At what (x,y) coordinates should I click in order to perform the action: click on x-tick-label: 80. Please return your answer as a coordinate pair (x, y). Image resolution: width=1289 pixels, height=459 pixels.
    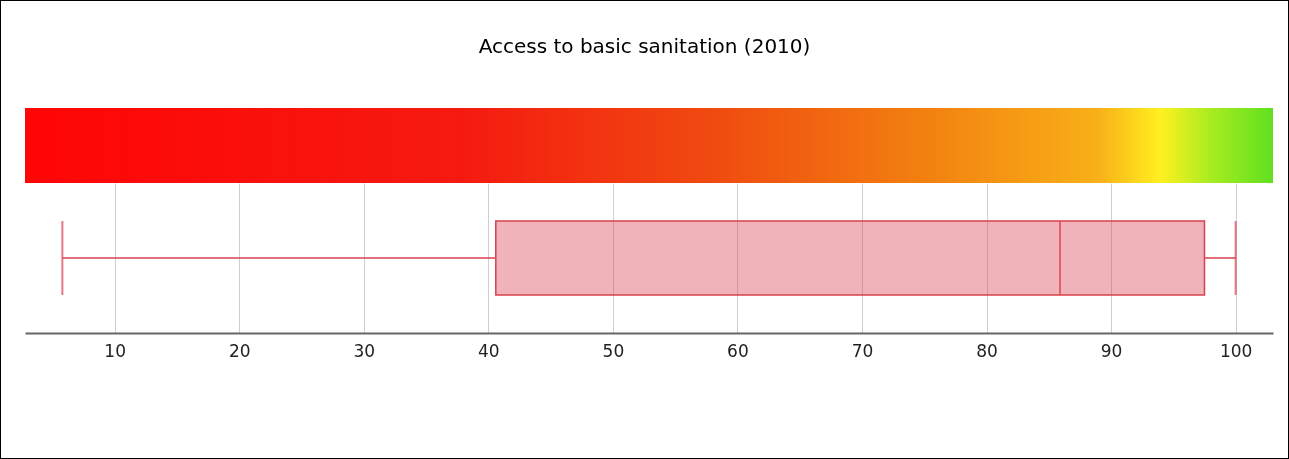
    Looking at the image, I should click on (987, 350).